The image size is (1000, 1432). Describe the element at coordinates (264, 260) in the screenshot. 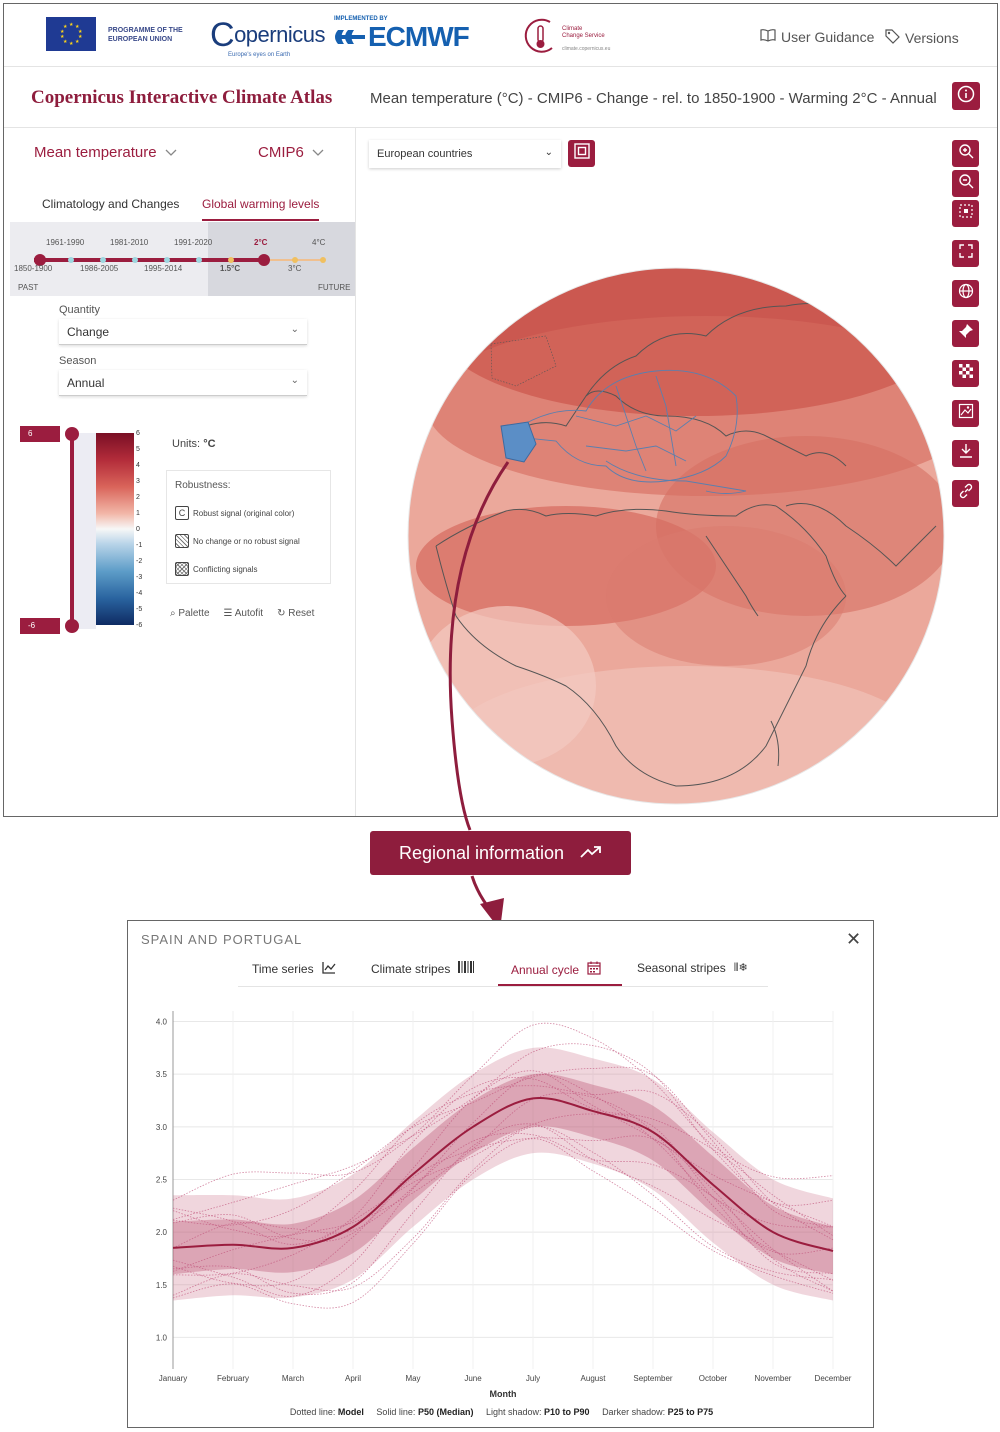

I see `timeline-selected-handle` at that location.